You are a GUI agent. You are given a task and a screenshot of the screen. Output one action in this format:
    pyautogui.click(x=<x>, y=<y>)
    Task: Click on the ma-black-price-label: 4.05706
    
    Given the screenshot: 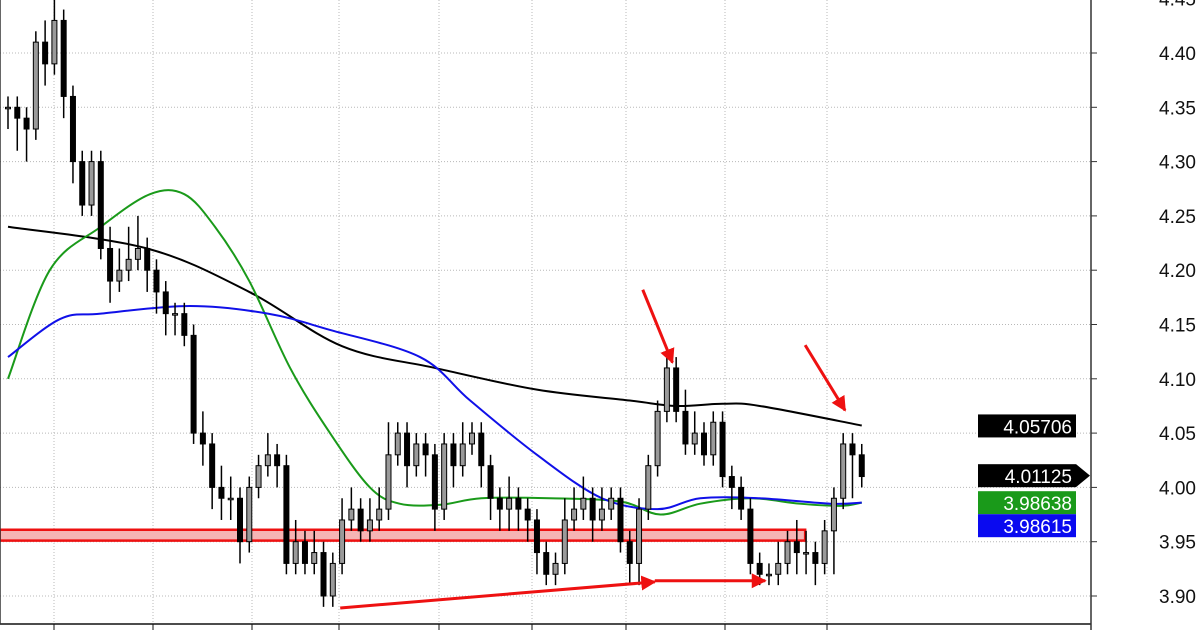 What is the action you would take?
    pyautogui.click(x=1027, y=426)
    